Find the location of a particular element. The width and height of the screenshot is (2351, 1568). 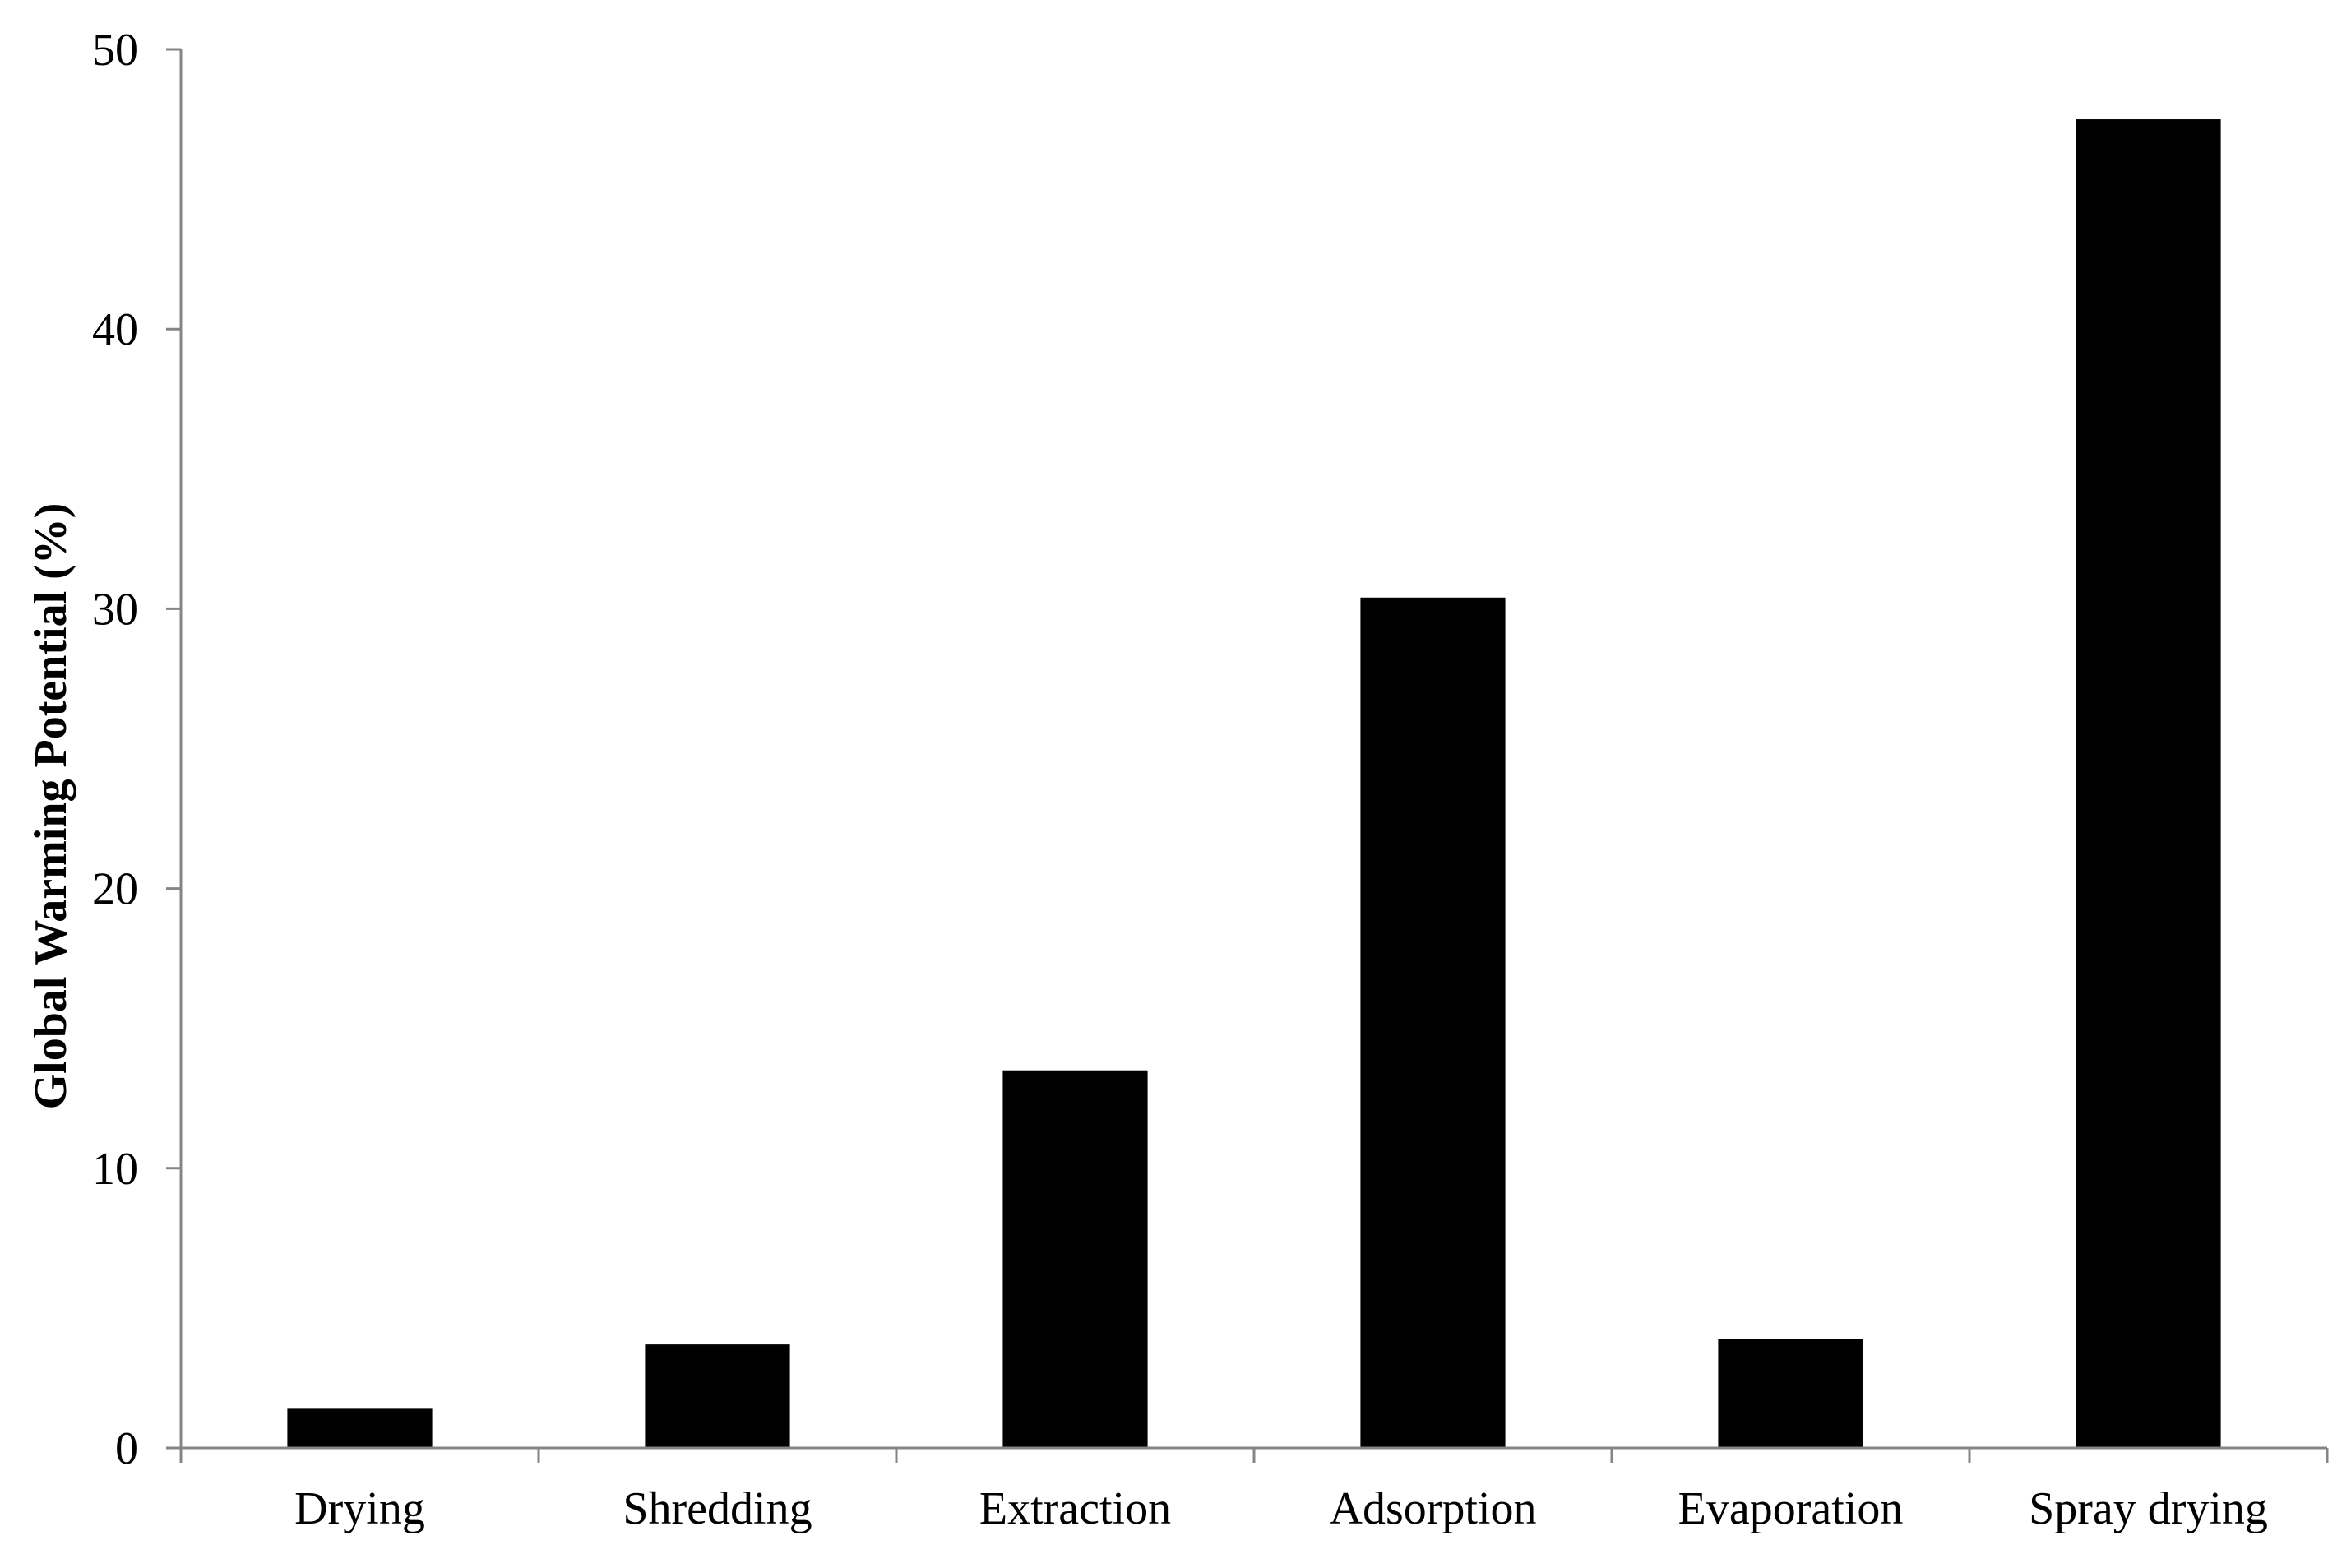

y-tick-label: 0 is located at coordinates (126, 1448).